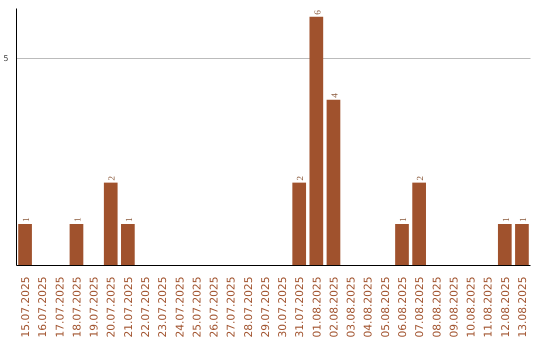 Image resolution: width=540 pixels, height=340 pixels. Describe the element at coordinates (231, 307) in the screenshot. I see `x-tick-label: 27.07.2025` at that location.